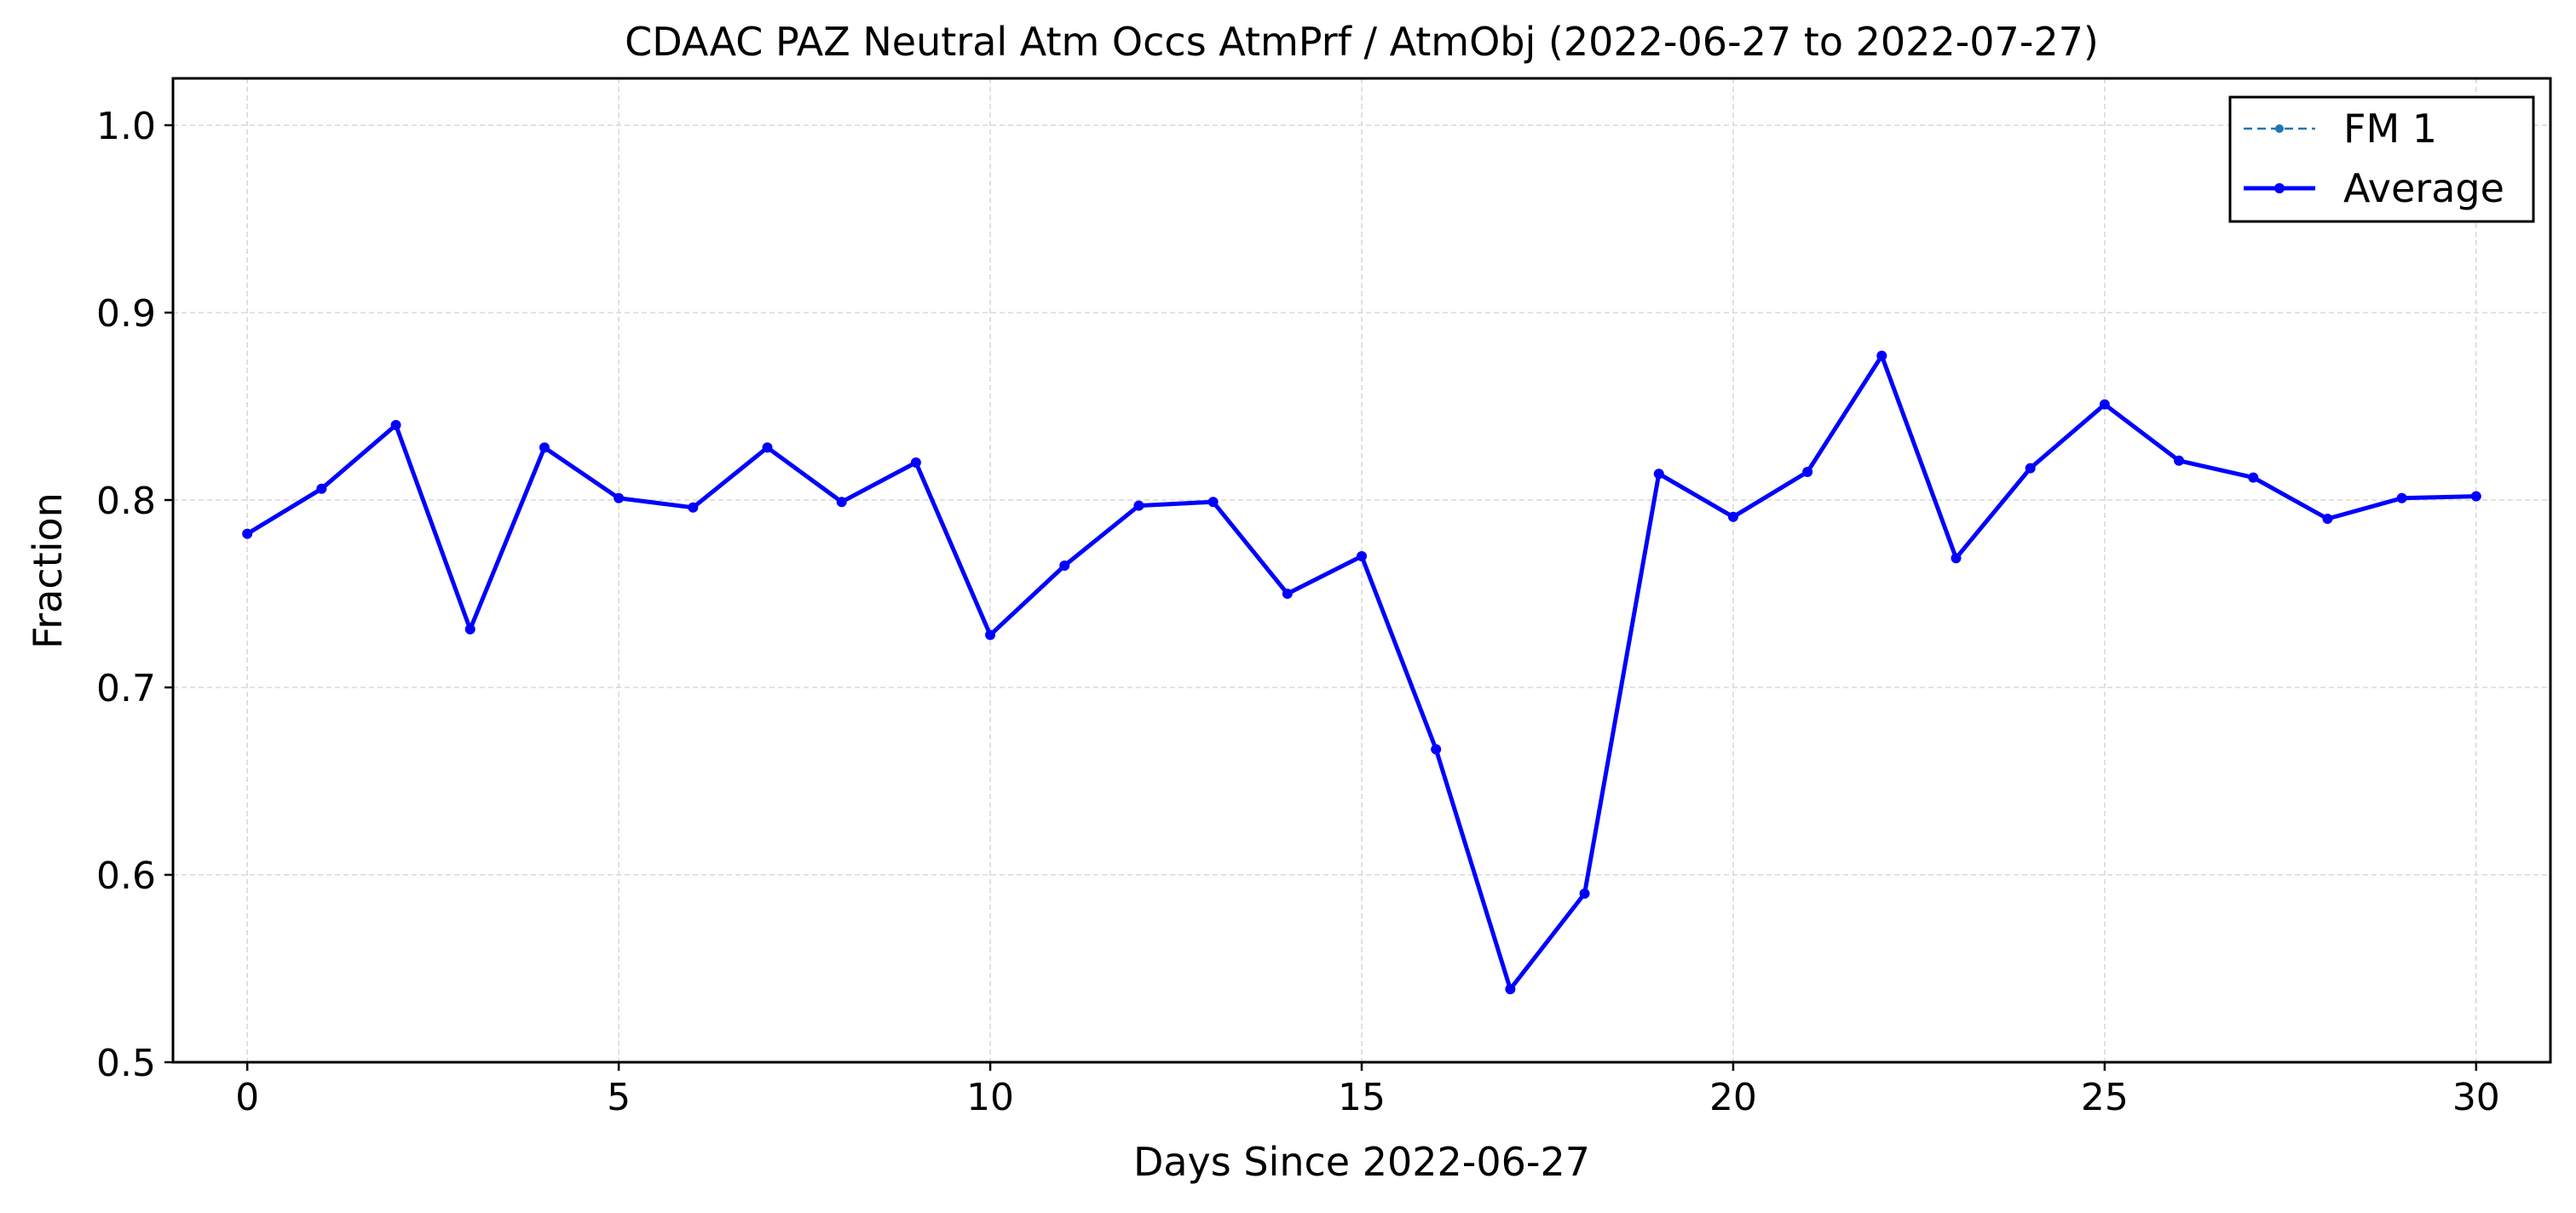 The height and width of the screenshot is (1213, 2576). Describe the element at coordinates (990, 1097) in the screenshot. I see `x-tick-label: 10` at that location.